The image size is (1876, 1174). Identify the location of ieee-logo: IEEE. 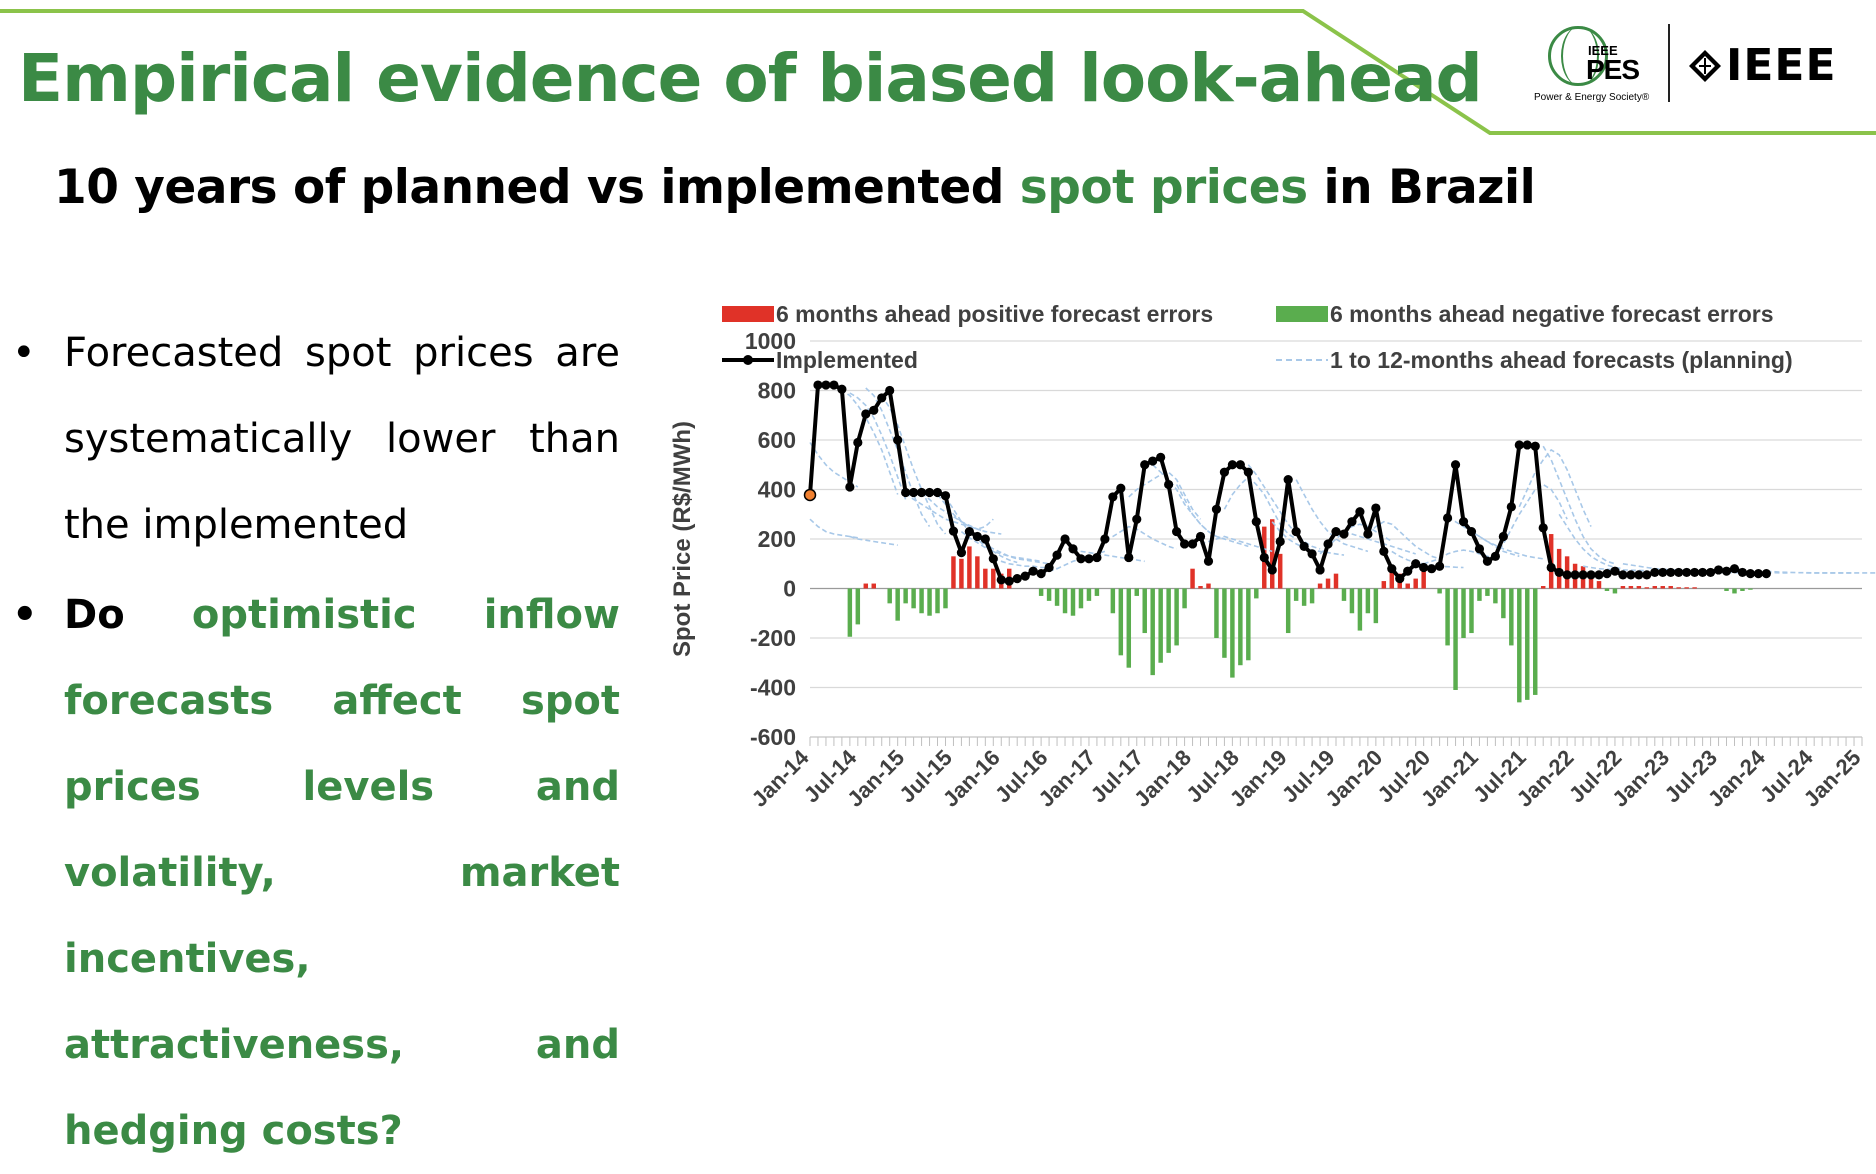
(1762, 66).